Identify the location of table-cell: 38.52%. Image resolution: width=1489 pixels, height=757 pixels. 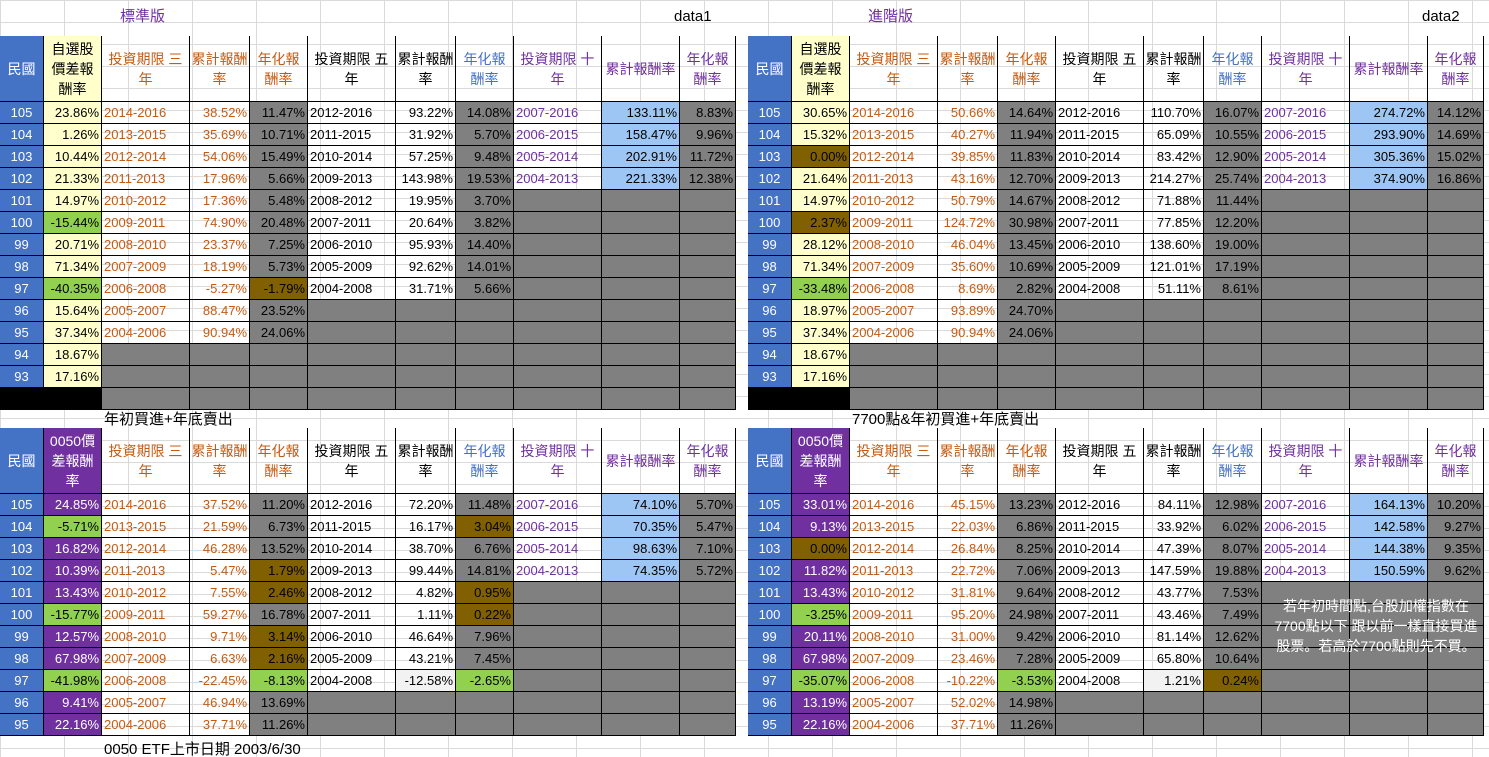
(220, 113).